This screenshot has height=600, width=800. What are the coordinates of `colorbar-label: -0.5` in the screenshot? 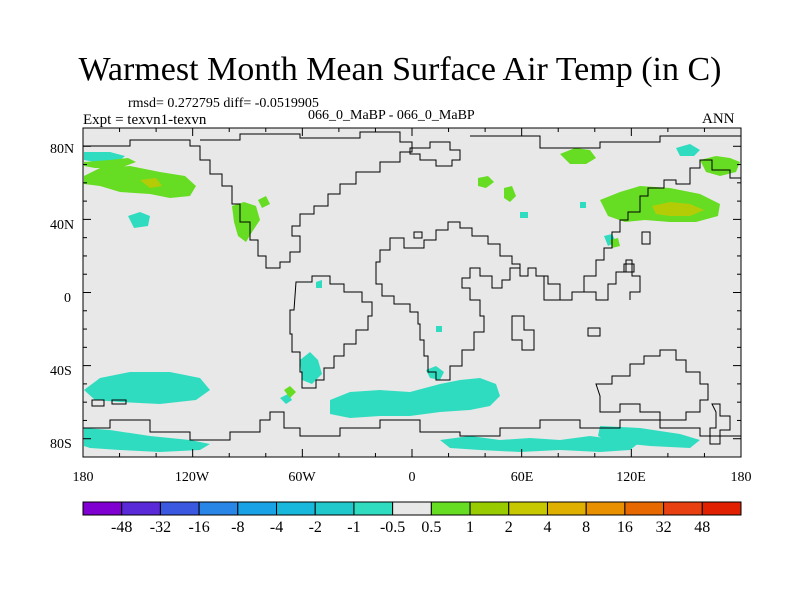 It's located at (392, 527).